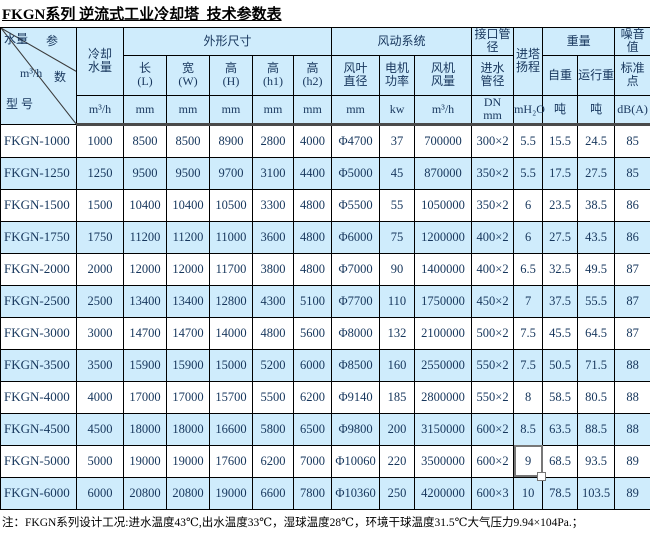  Describe the element at coordinates (560, 333) in the screenshot. I see `value-cell: 45.5` at that location.